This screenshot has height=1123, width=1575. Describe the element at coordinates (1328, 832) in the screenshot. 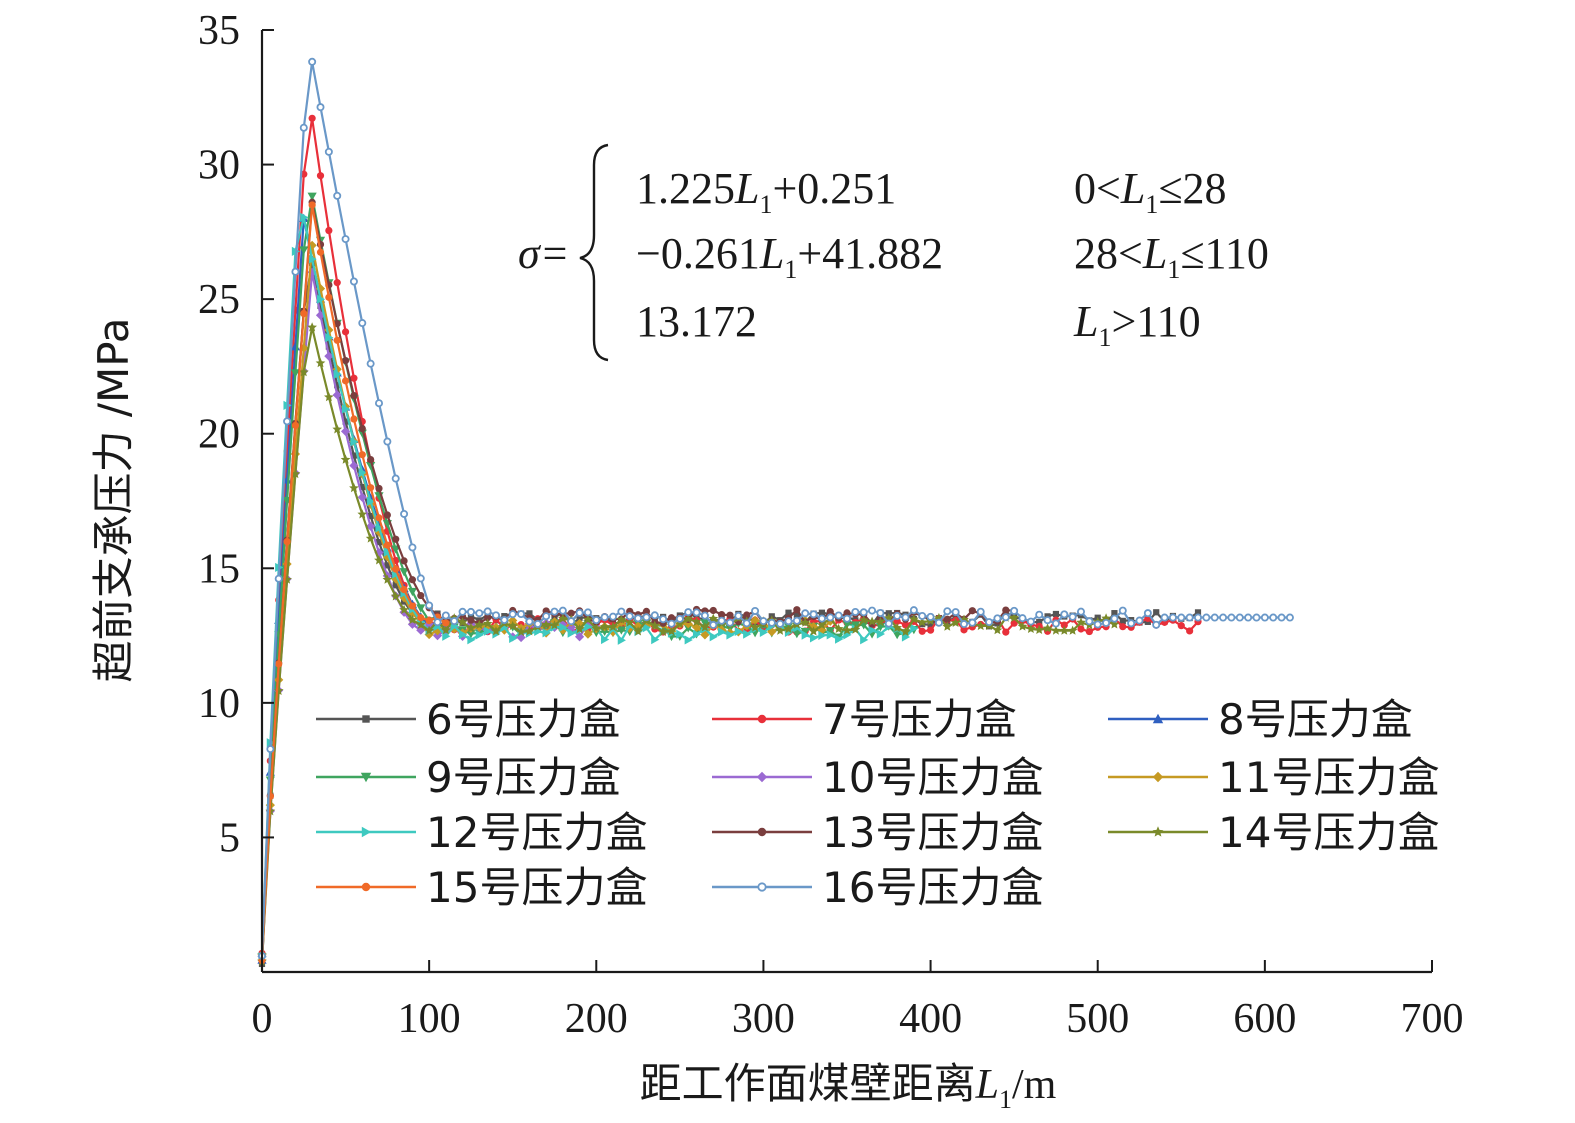

I see `legend-label: 14号压力盒` at that location.